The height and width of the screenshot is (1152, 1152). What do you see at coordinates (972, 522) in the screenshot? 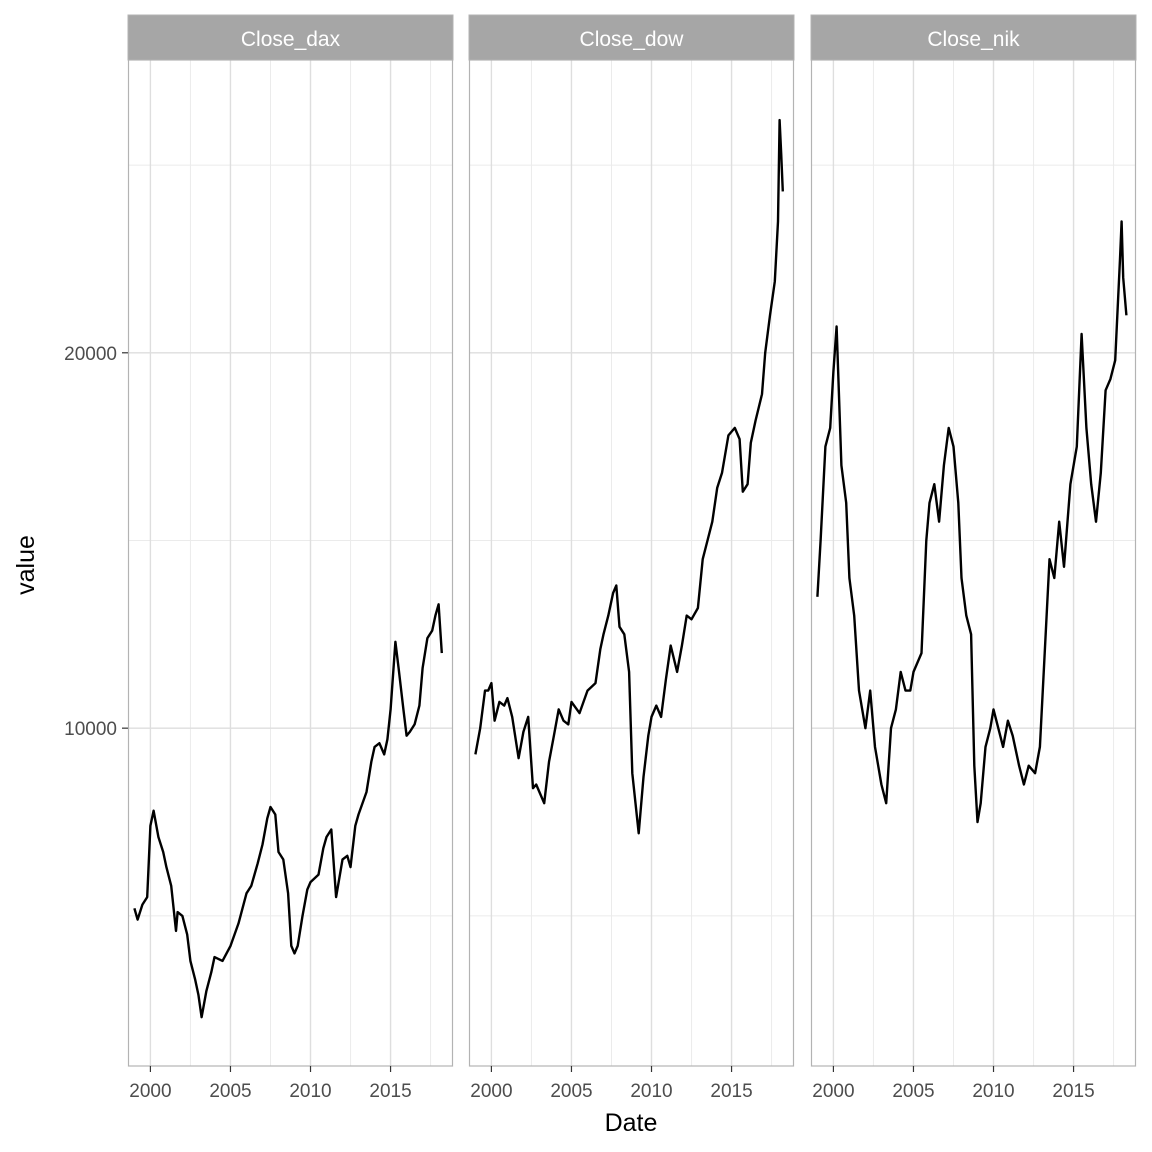
I see `series-line-close-nik` at bounding box center [972, 522].